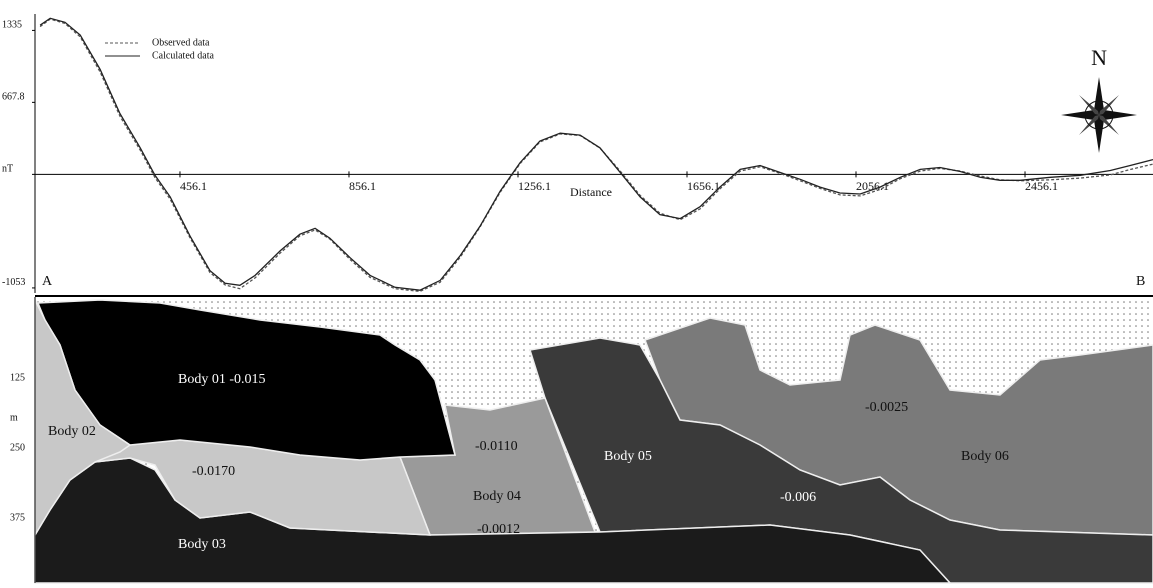 The image size is (1153, 588). I want to click on y-tick-label: nT, so click(7, 169).